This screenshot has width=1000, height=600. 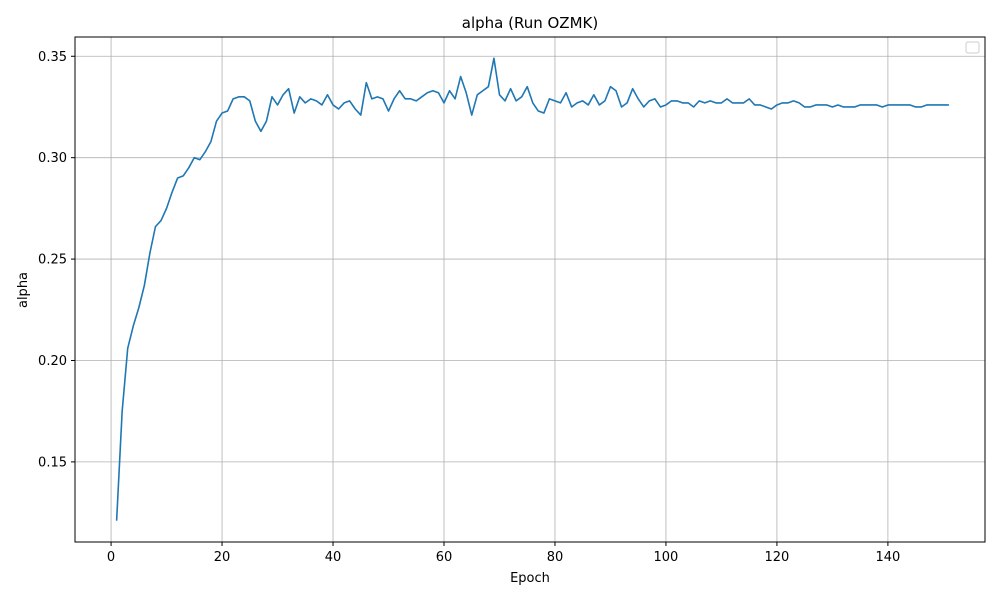 What do you see at coordinates (666, 557) in the screenshot?
I see `x-tick-label: 100` at bounding box center [666, 557].